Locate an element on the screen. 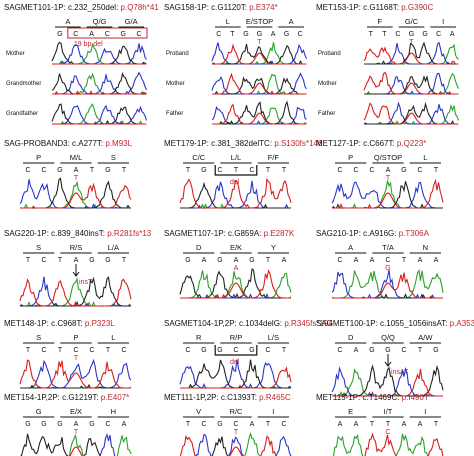  protein-change: p.Q223* is located at coordinates (411, 143).